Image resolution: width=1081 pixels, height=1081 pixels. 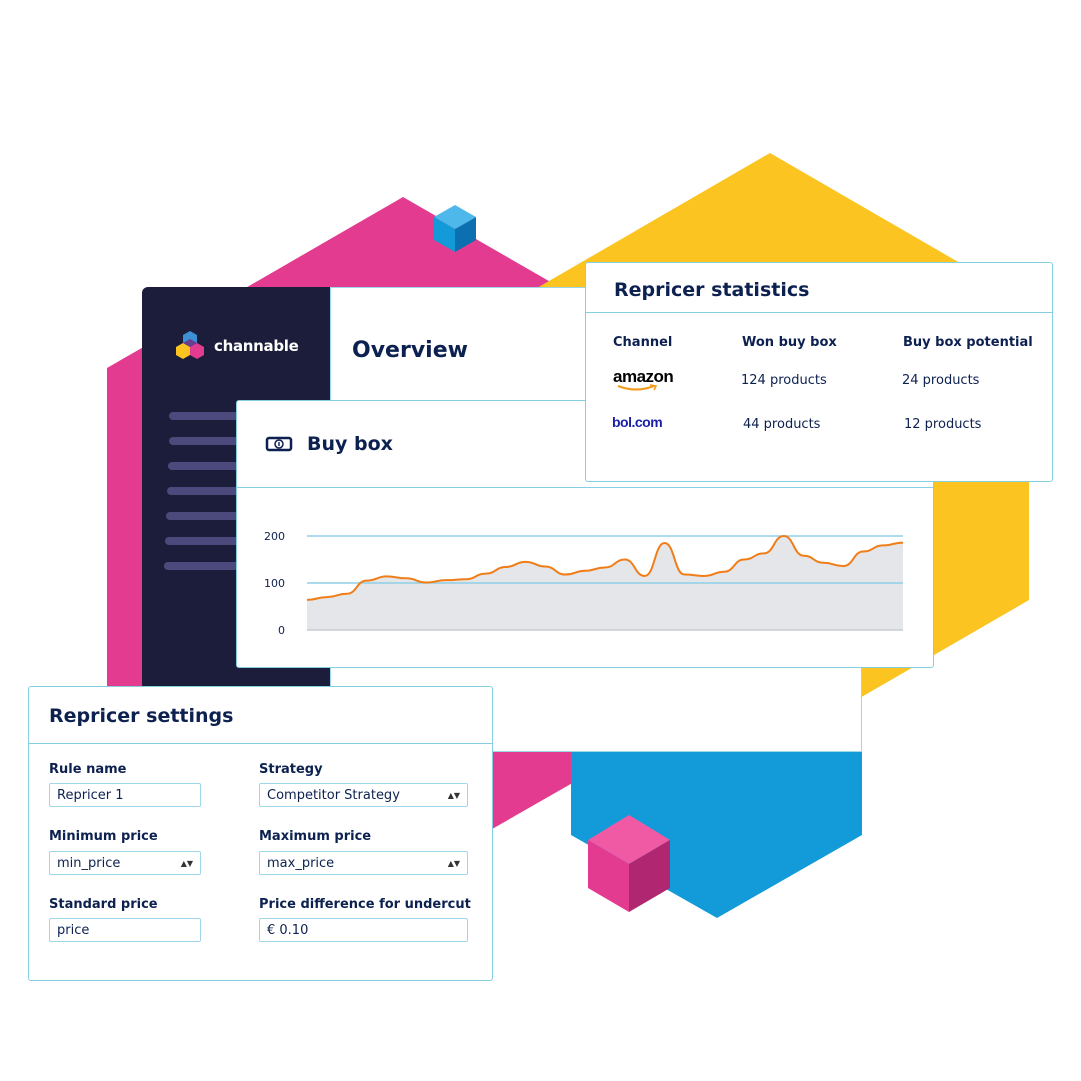 I want to click on minimum-price-label: Minimum price, so click(x=103, y=836).